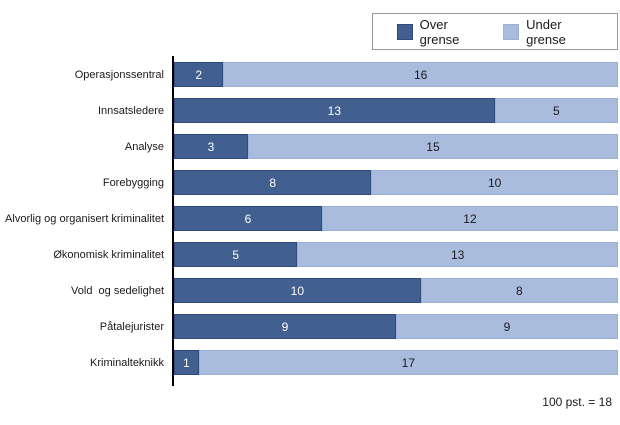  I want to click on bar-segment-under-grense: 13, so click(457, 254).